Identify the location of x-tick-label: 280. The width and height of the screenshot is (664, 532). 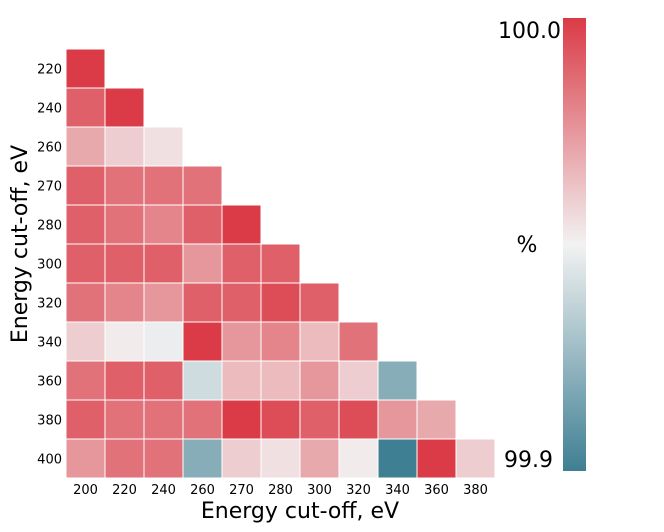
(280, 490).